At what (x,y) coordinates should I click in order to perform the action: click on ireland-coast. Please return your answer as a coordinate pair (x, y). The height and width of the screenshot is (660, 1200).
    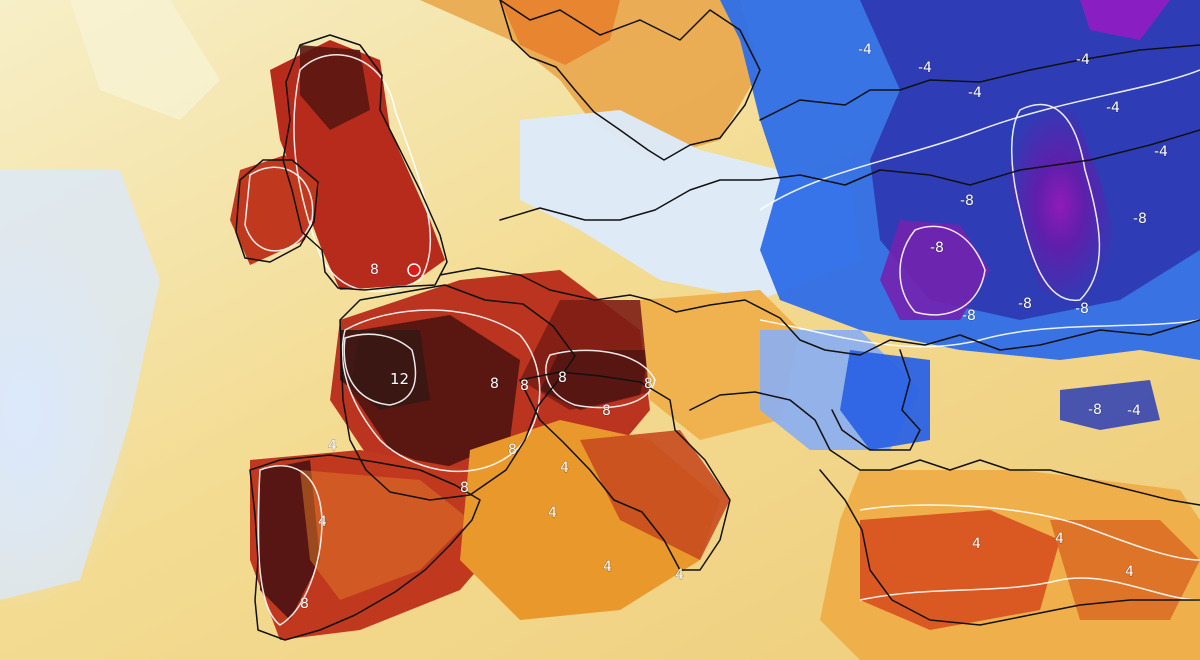
    Looking at the image, I should click on (277, 211).